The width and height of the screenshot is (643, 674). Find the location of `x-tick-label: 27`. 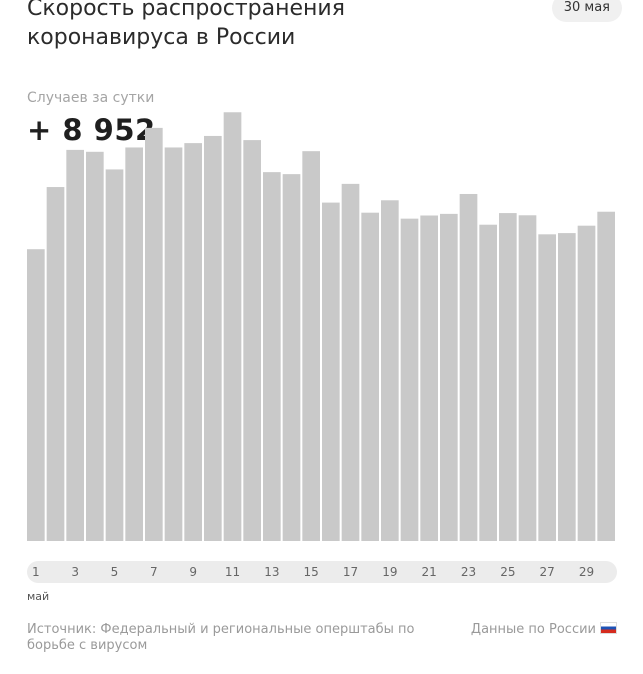

x-tick-label: 27 is located at coordinates (547, 572).